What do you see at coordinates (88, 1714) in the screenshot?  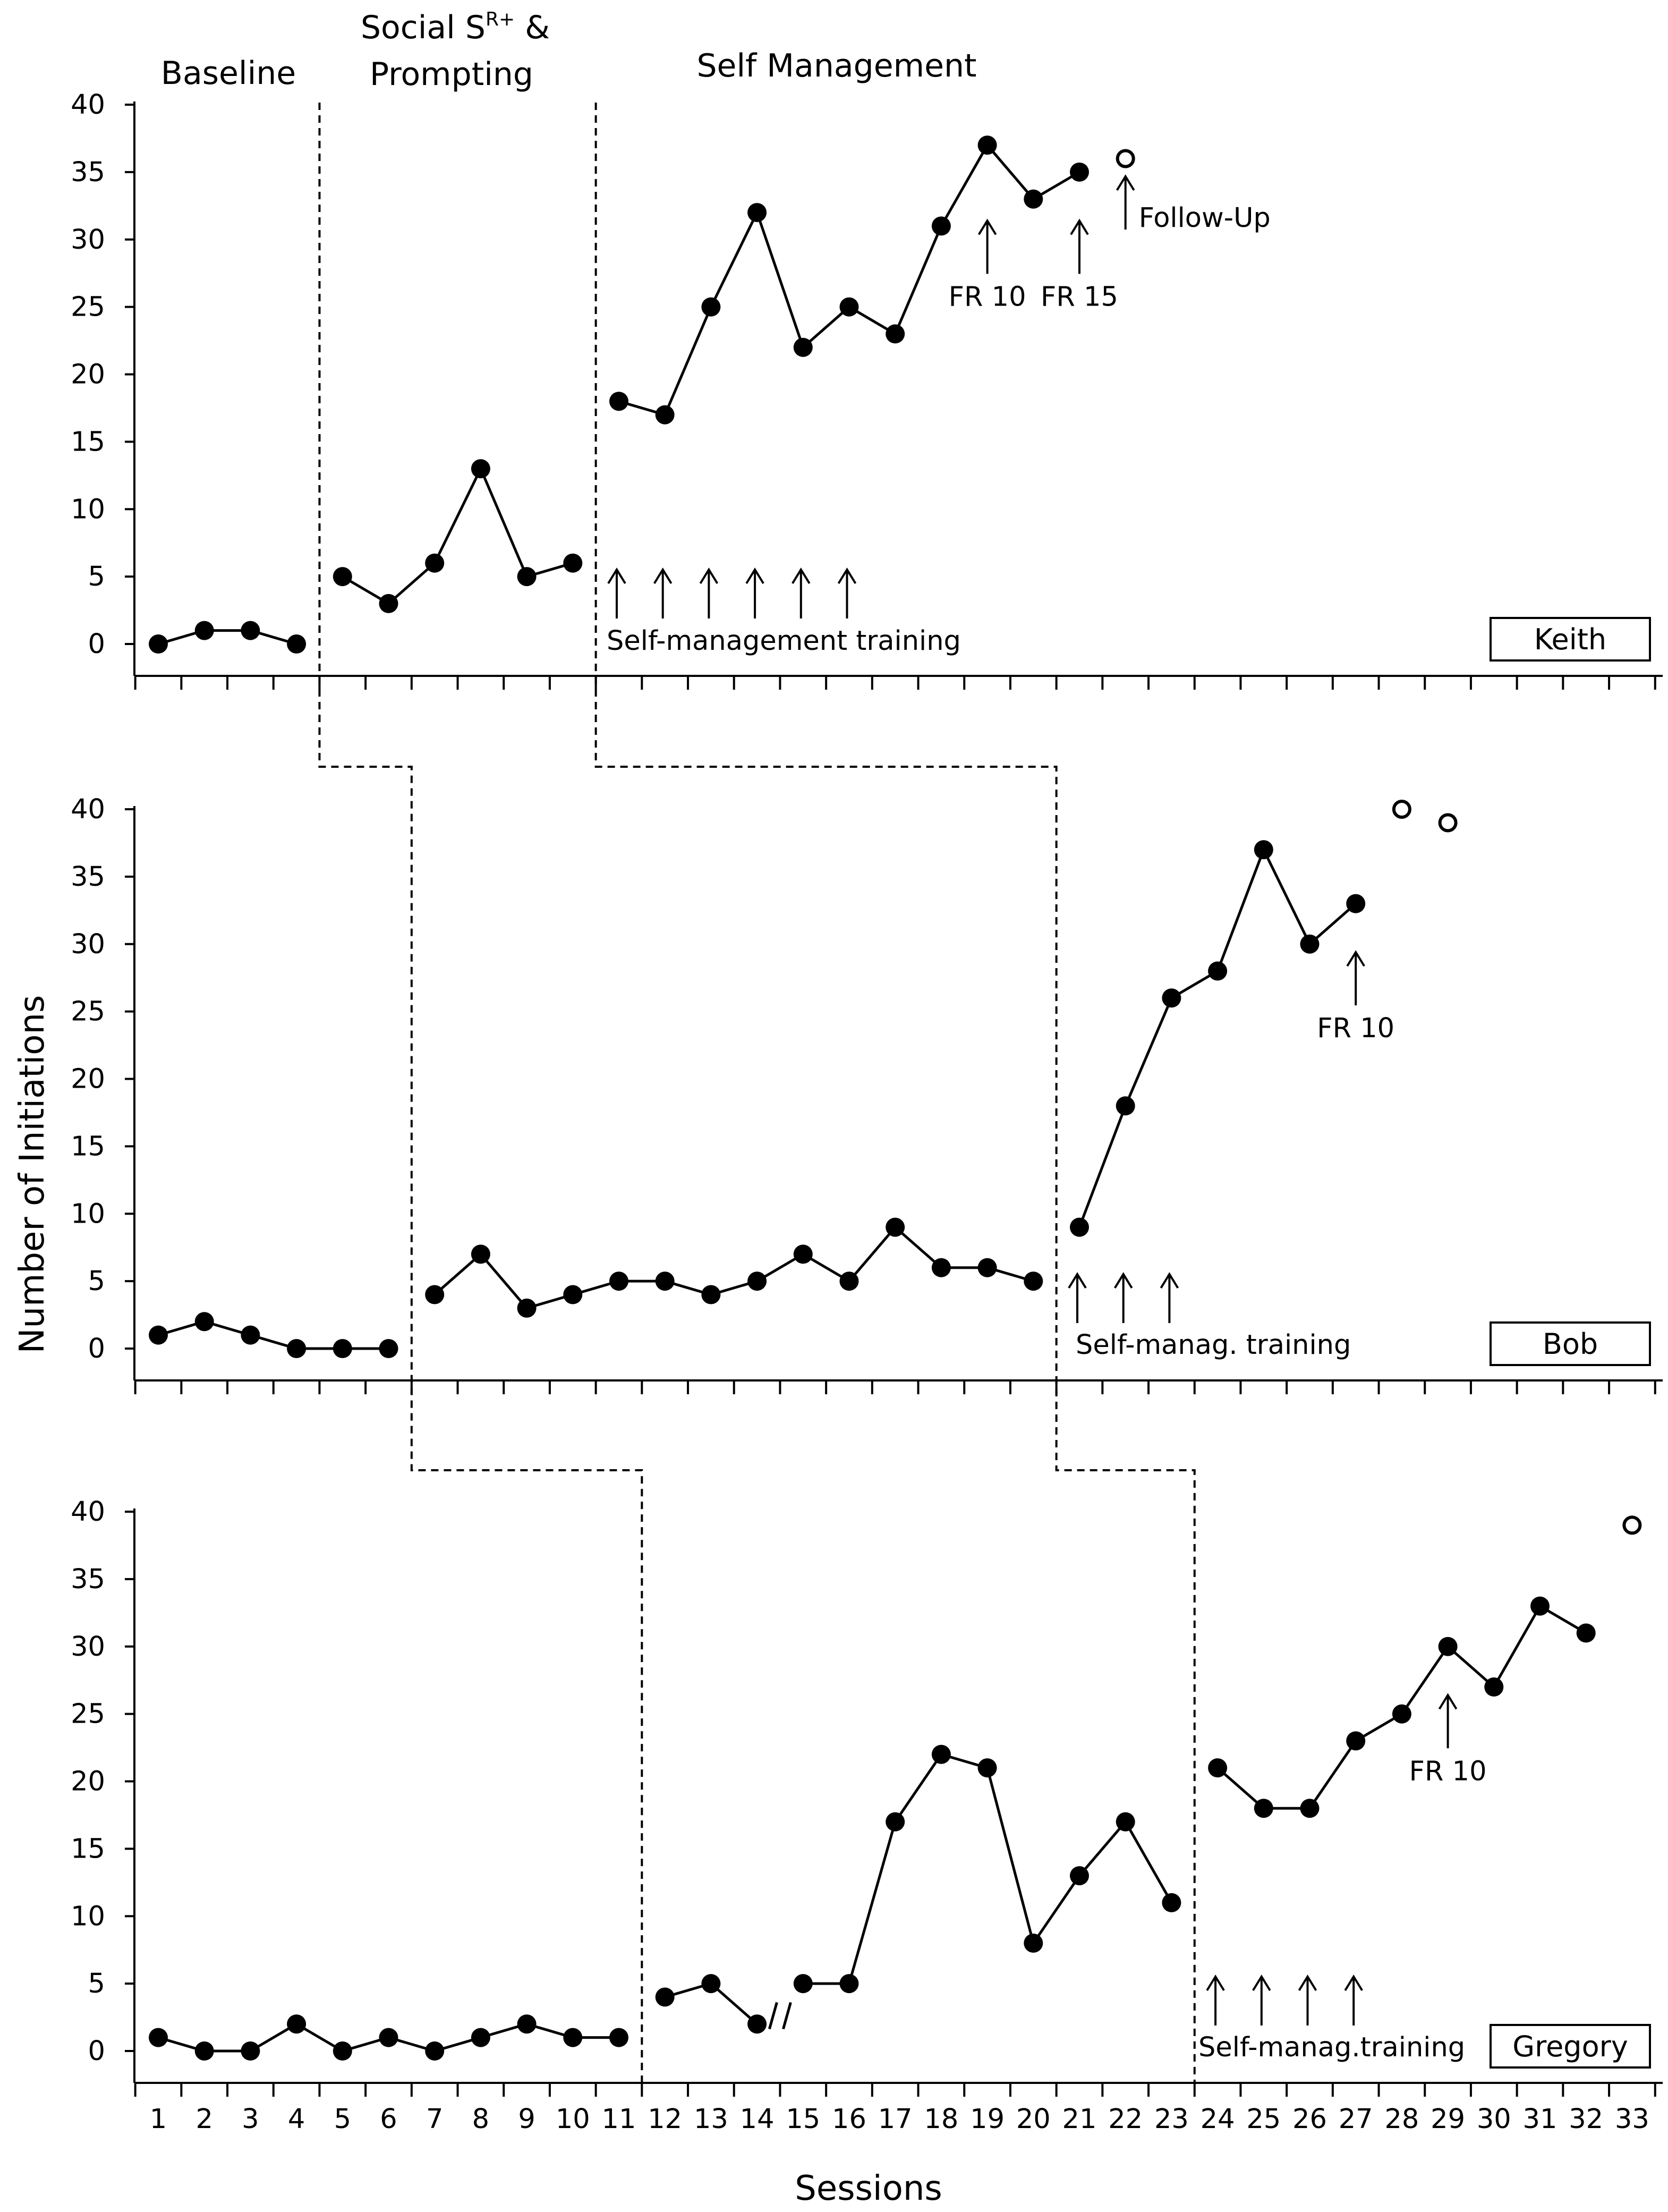 I see `y-tick-label: 25` at bounding box center [88, 1714].